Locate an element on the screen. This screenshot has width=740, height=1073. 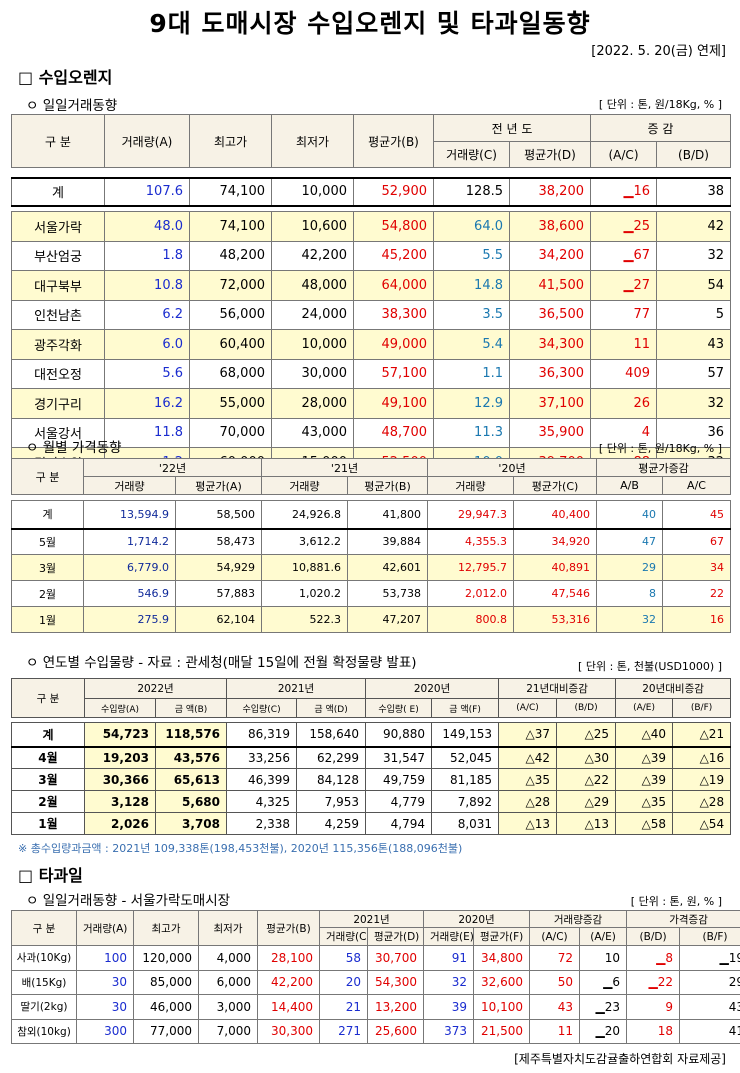
col-r-bd: (B/D) is located at coordinates (586, 708).